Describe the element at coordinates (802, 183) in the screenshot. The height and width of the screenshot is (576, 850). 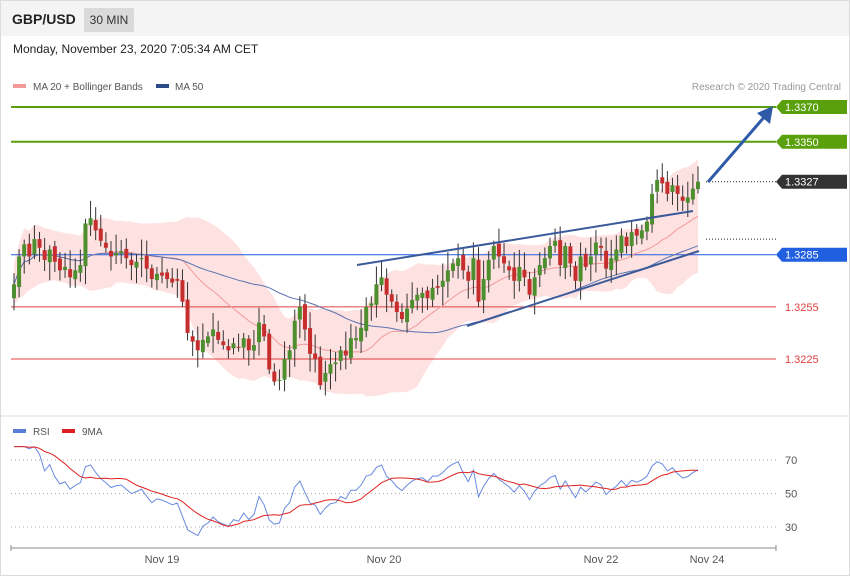
I see `level-label-2: 1.3327` at that location.